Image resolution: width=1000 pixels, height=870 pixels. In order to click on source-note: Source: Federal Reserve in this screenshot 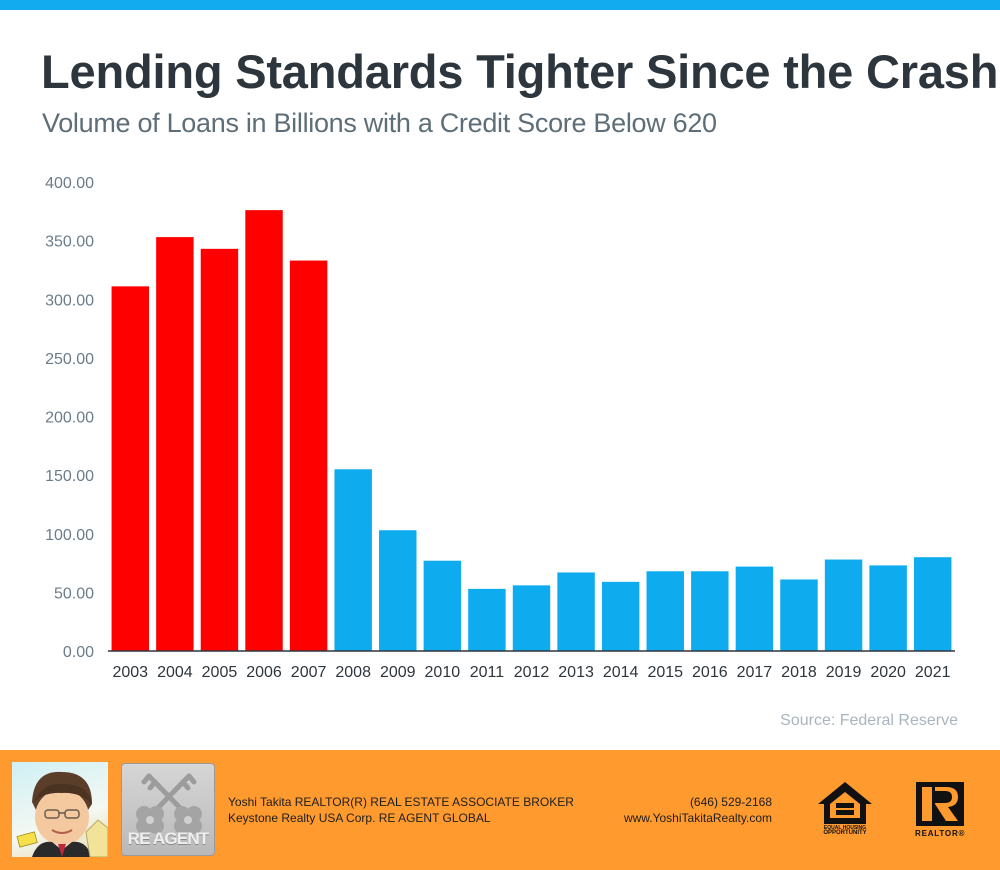, I will do `click(869, 720)`.